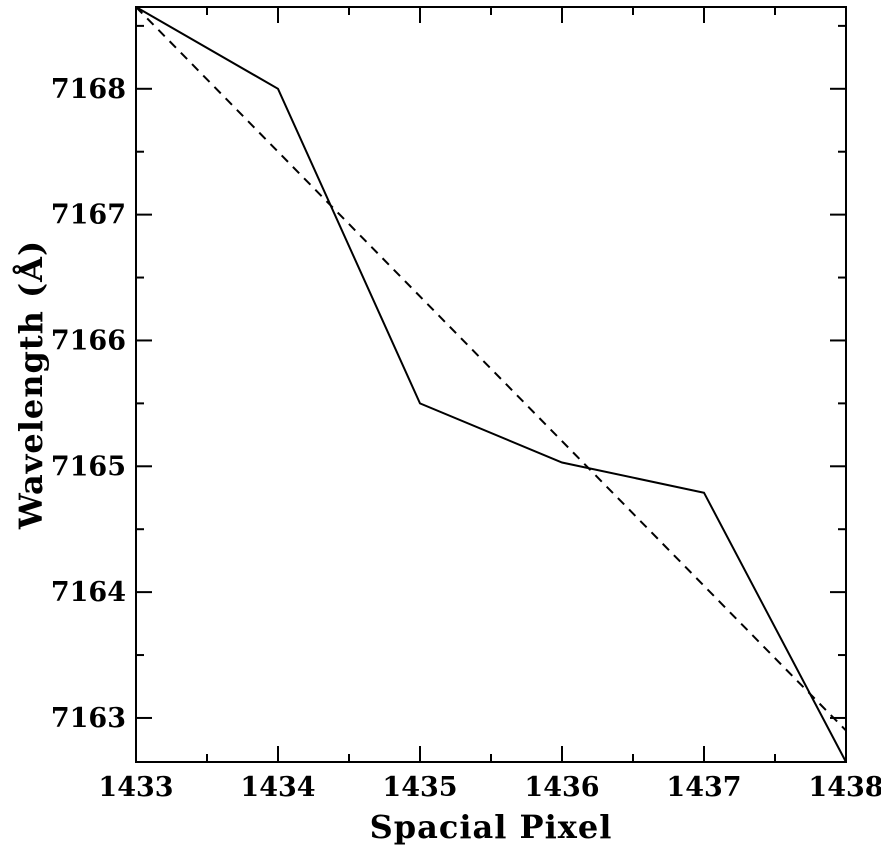 This screenshot has height=851, width=881. Describe the element at coordinates (88, 592) in the screenshot. I see `y-tick-label: 7164` at that location.